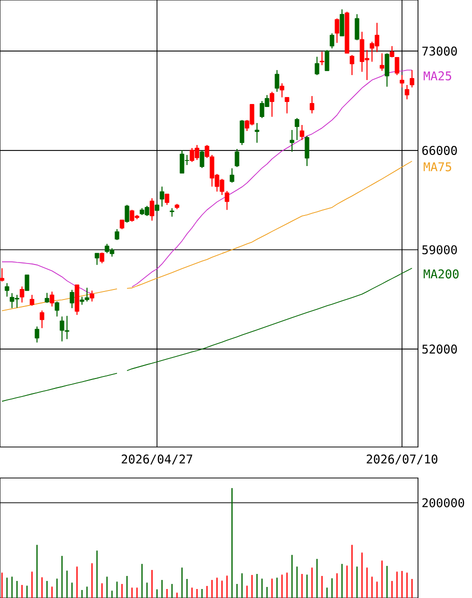 The height and width of the screenshot is (598, 472). I want to click on y-tick-label: 59000, so click(439, 249).